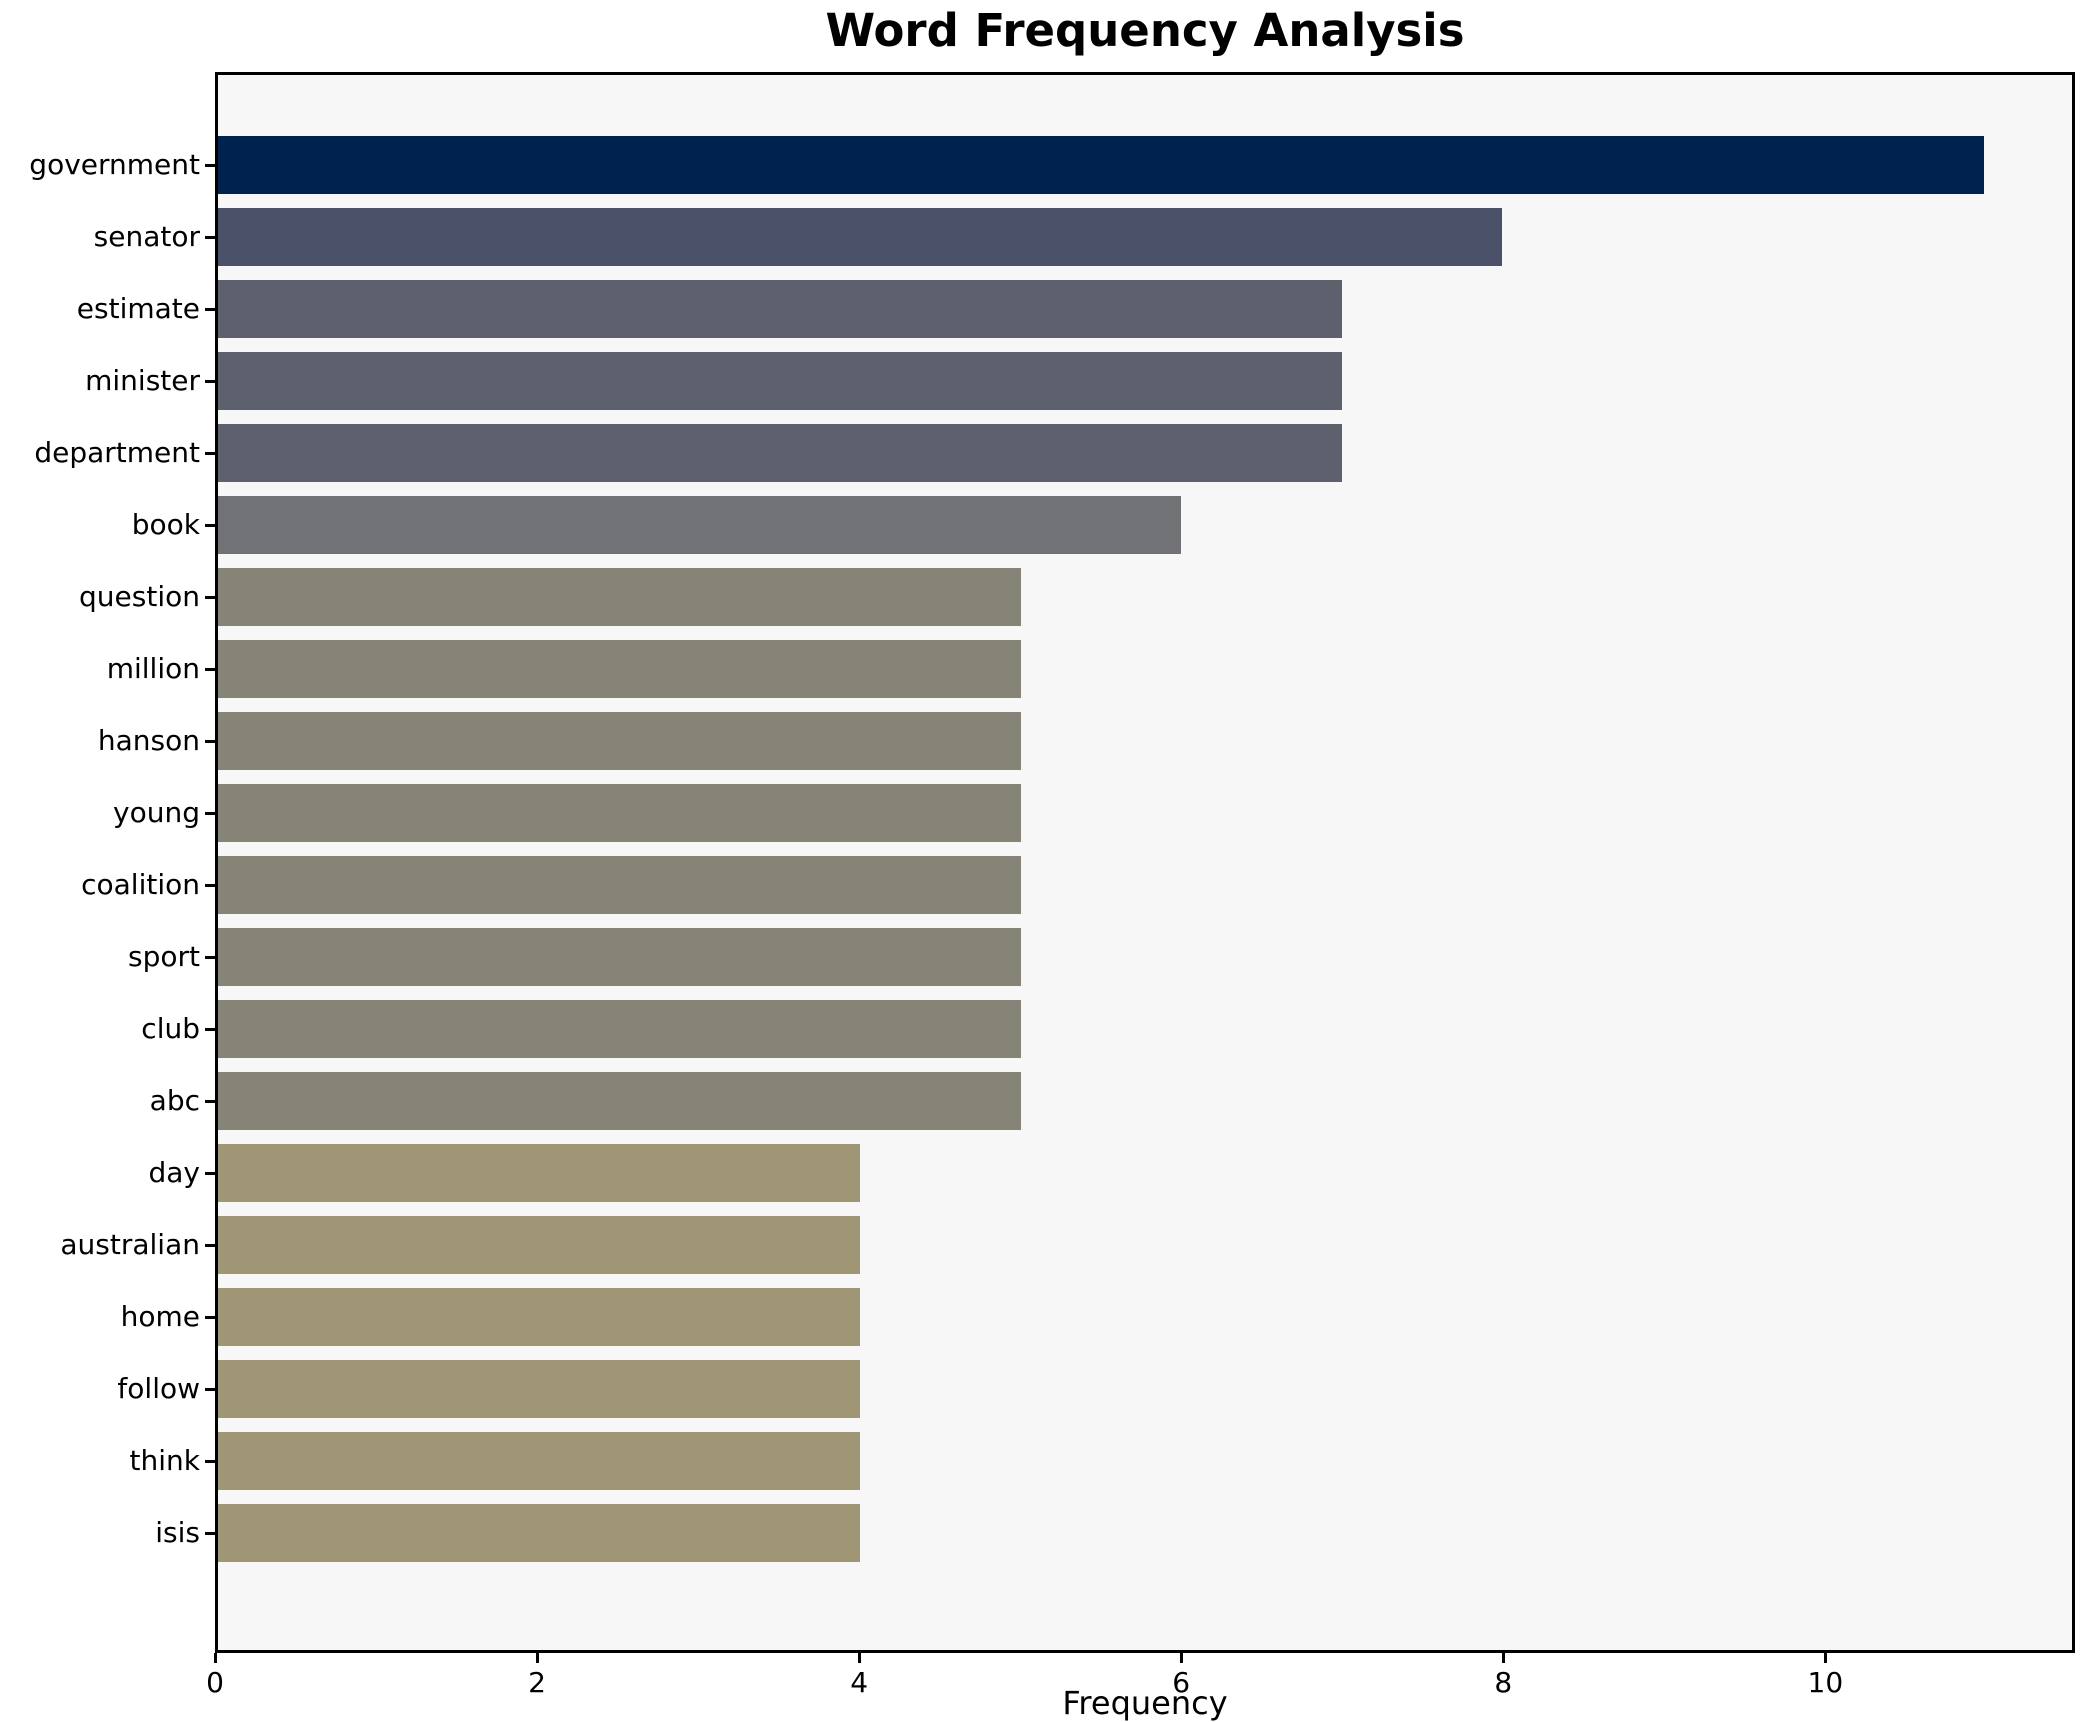  I want to click on y-tick-label-australian: australian, so click(130, 1244).